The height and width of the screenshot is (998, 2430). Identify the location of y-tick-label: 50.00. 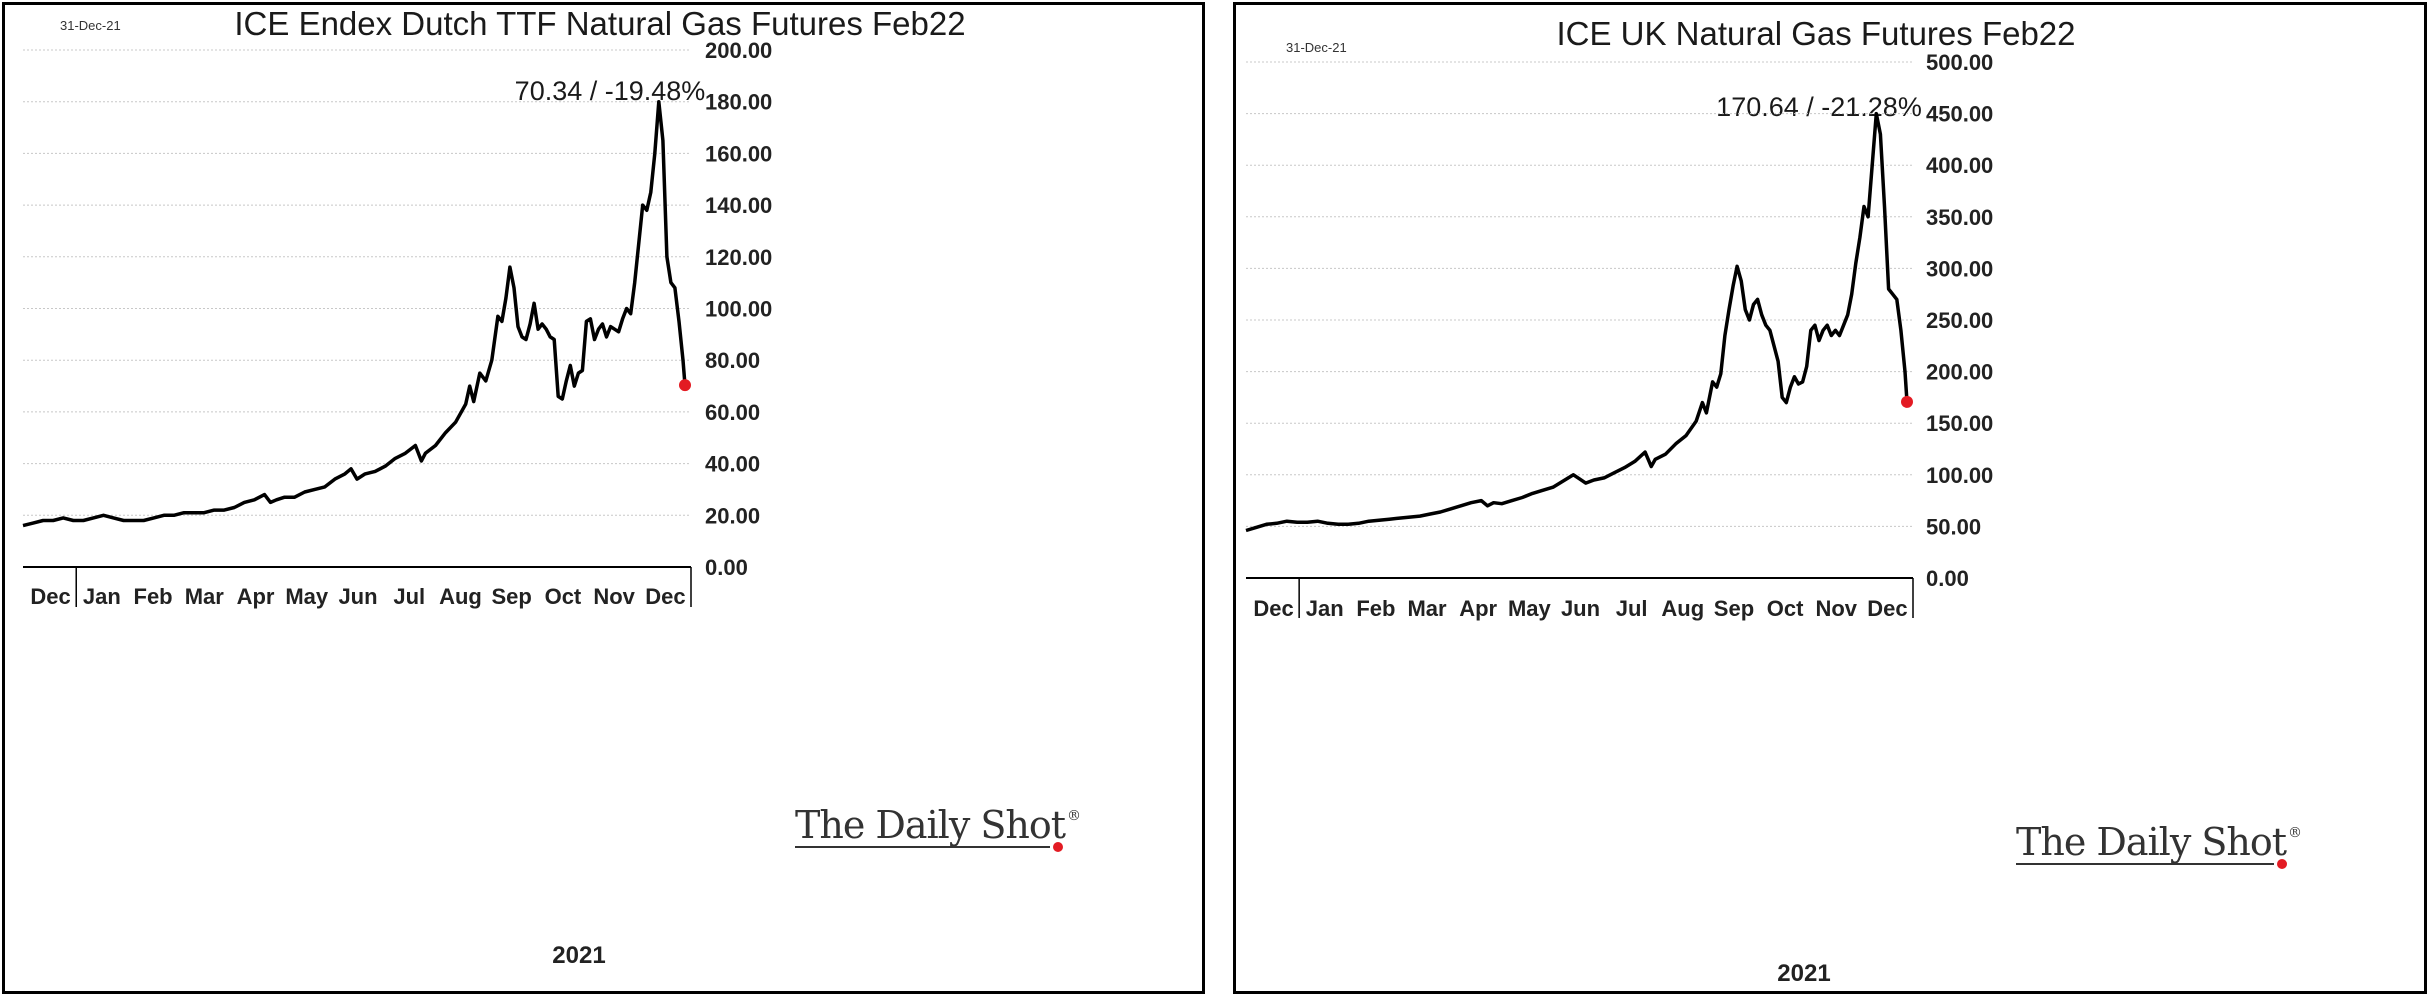
(1953, 526).